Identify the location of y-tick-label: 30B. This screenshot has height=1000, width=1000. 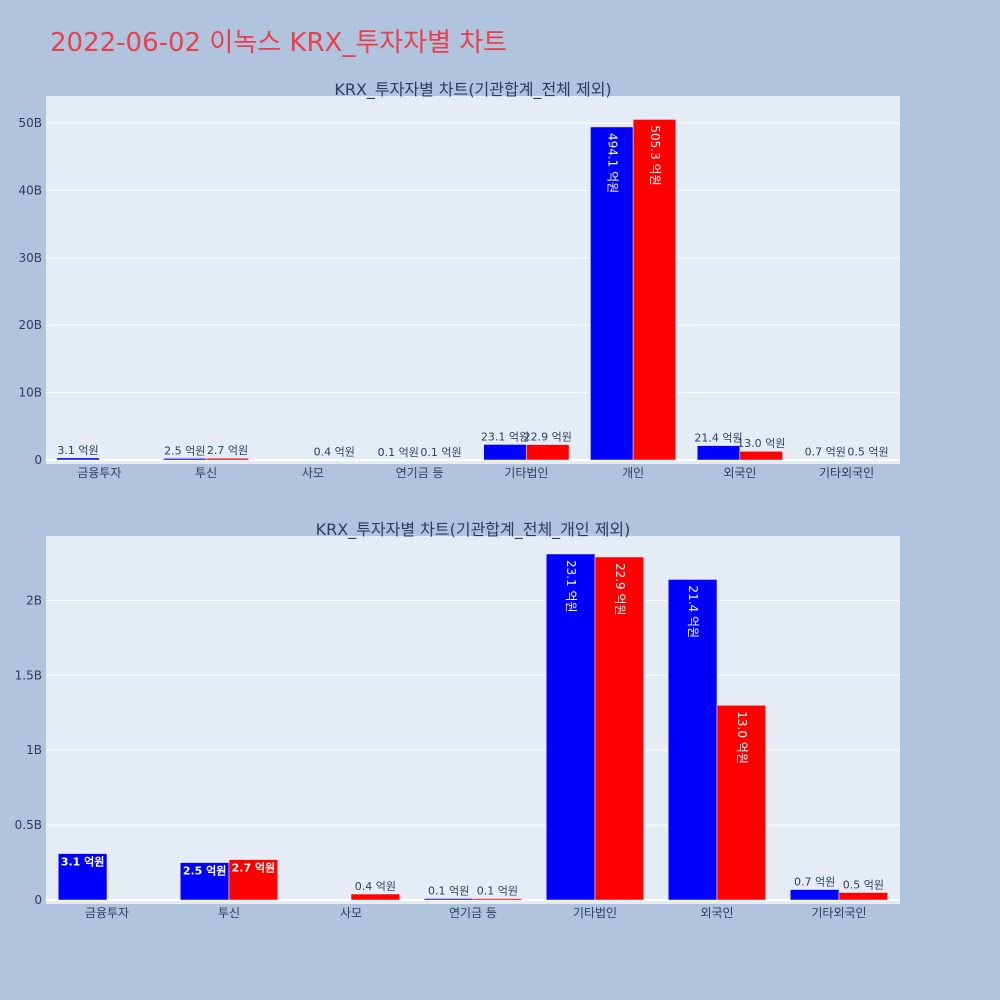
(30, 258).